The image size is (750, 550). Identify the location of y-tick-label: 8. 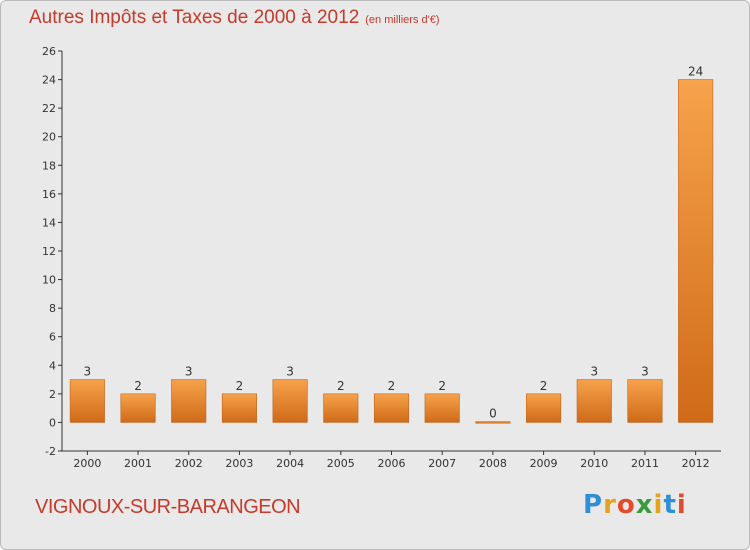
(52, 308).